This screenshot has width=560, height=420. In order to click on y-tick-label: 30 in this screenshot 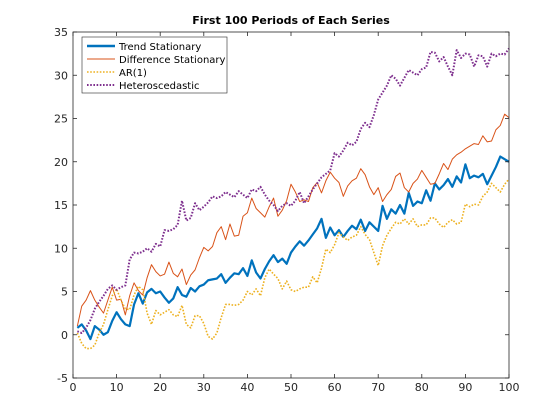, I will do `click(61, 75)`.